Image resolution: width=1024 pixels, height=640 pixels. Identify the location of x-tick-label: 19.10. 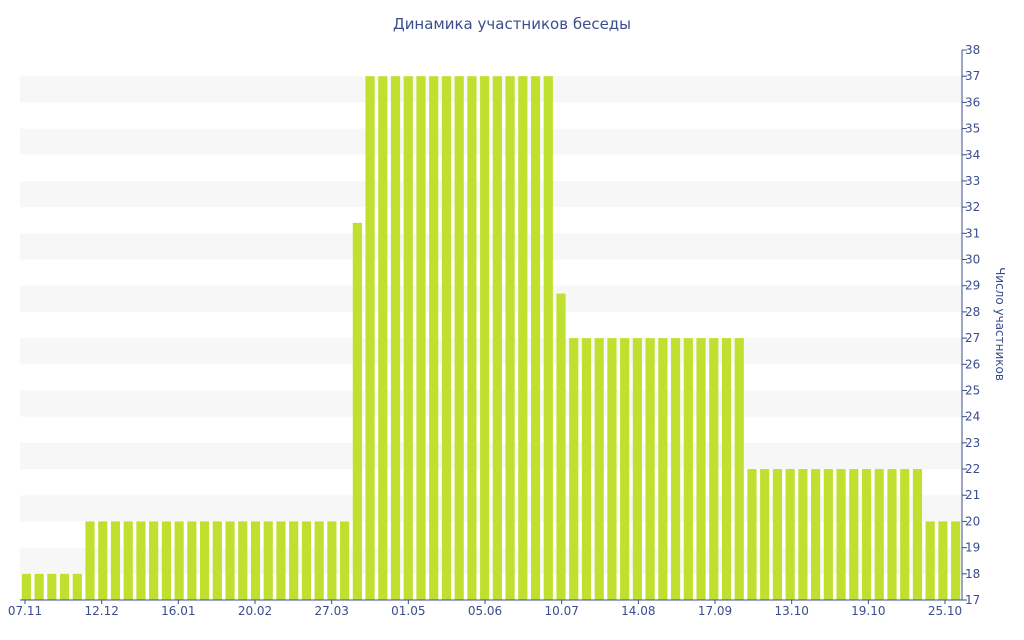
(868, 611).